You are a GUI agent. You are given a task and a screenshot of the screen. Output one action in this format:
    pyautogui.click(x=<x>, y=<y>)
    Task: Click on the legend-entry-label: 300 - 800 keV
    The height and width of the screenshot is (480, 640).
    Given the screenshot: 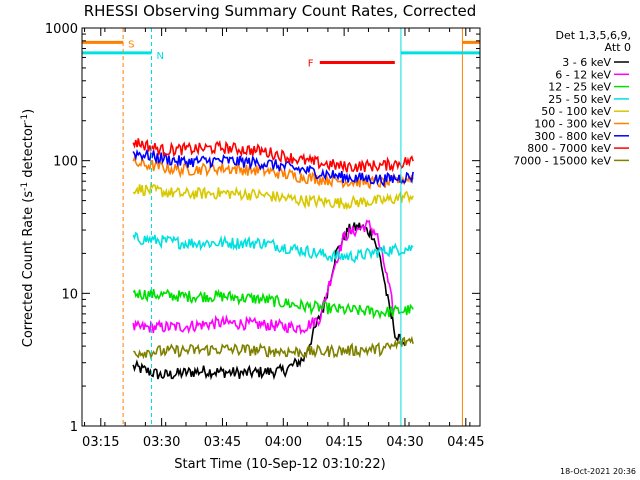 What is the action you would take?
    pyautogui.click(x=572, y=136)
    